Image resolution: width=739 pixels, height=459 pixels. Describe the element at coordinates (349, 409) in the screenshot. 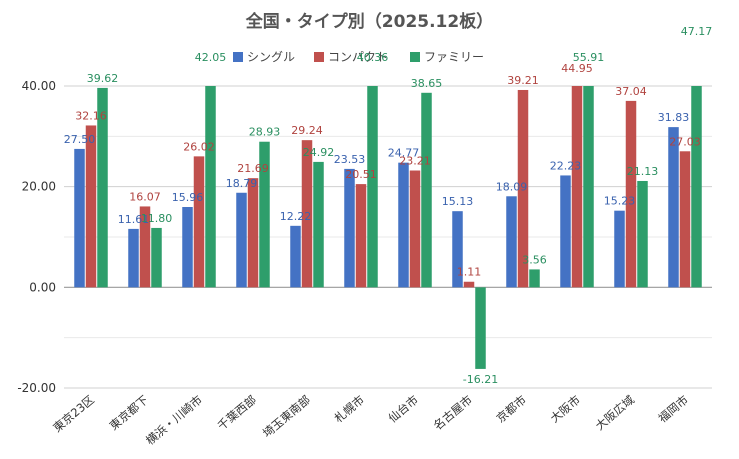

I see `x-category-label: 札幌市` at that location.